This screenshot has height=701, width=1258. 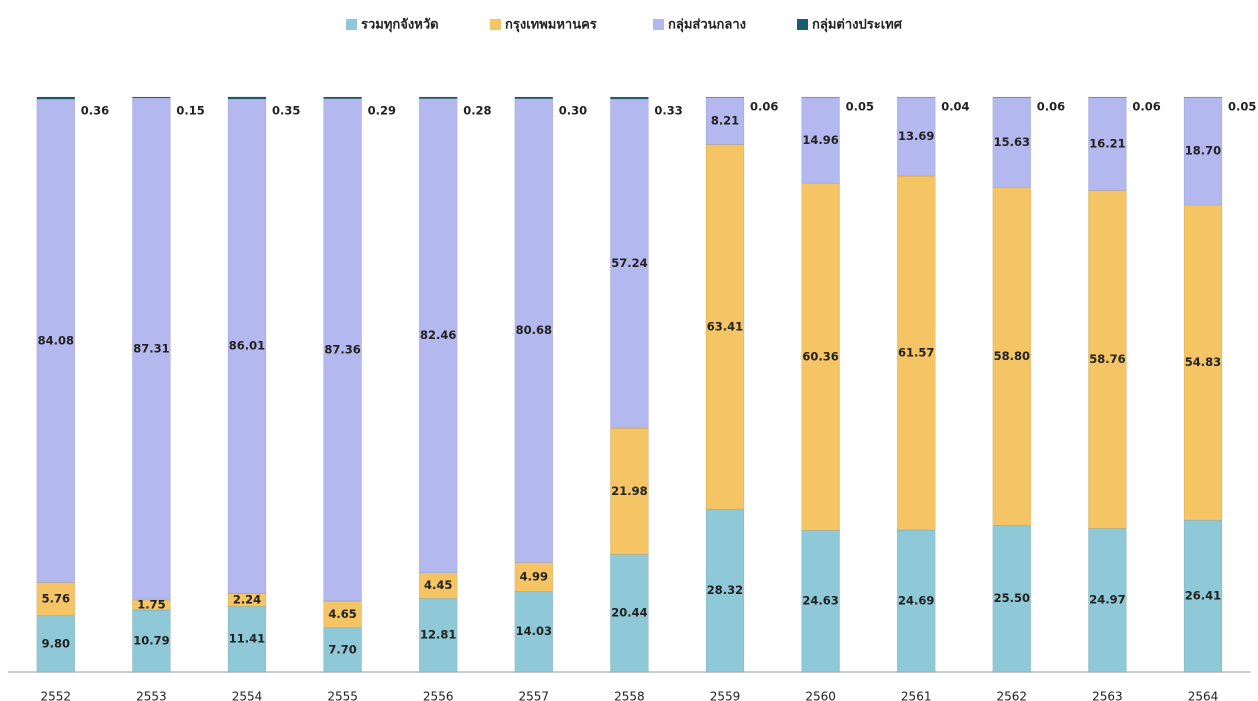 I want to click on data-label: 2.24, so click(x=247, y=599).